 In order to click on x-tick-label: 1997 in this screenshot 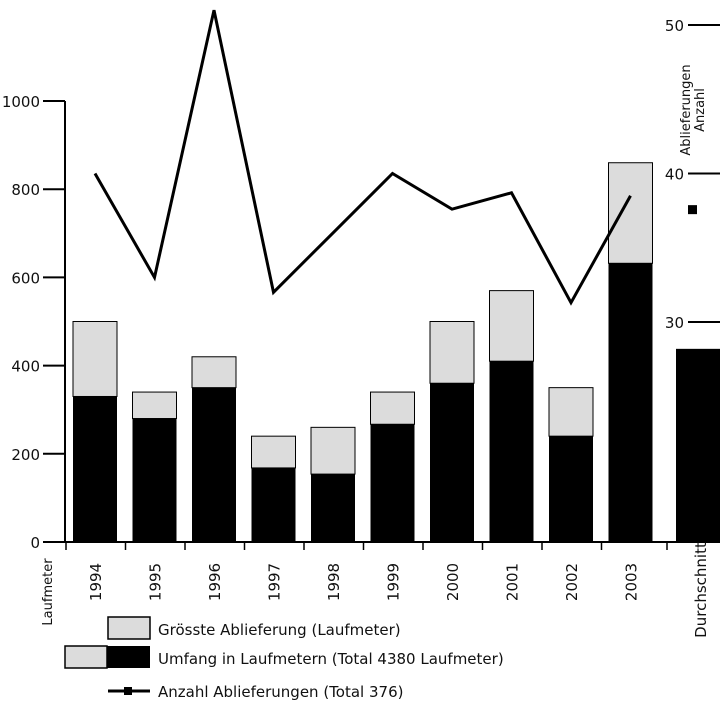, I will do `click(275, 582)`.